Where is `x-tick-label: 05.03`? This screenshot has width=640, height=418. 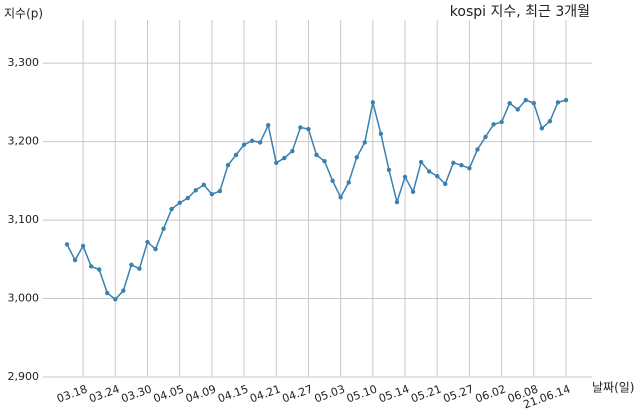
x-tick-label: 05.03 is located at coordinates (330, 393).